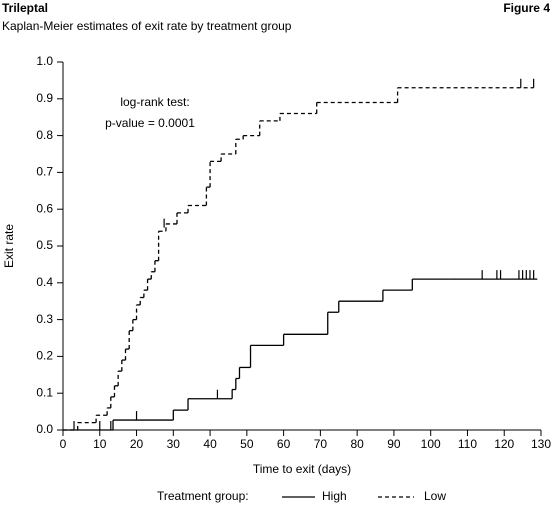  I want to click on y-tick-label: 0.3, so click(44, 319).